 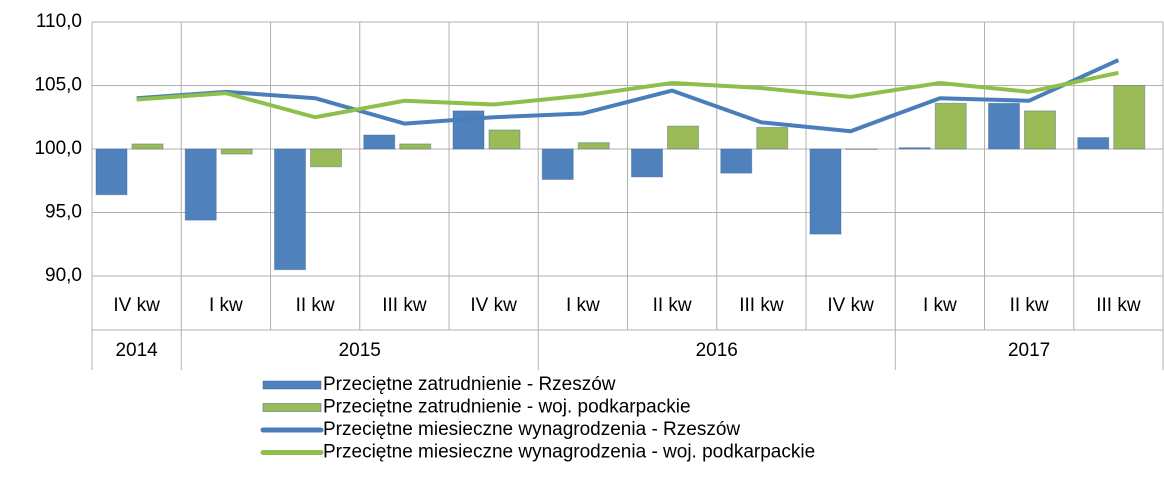 I want to click on y-tick-label: 110,0, so click(x=59, y=21).